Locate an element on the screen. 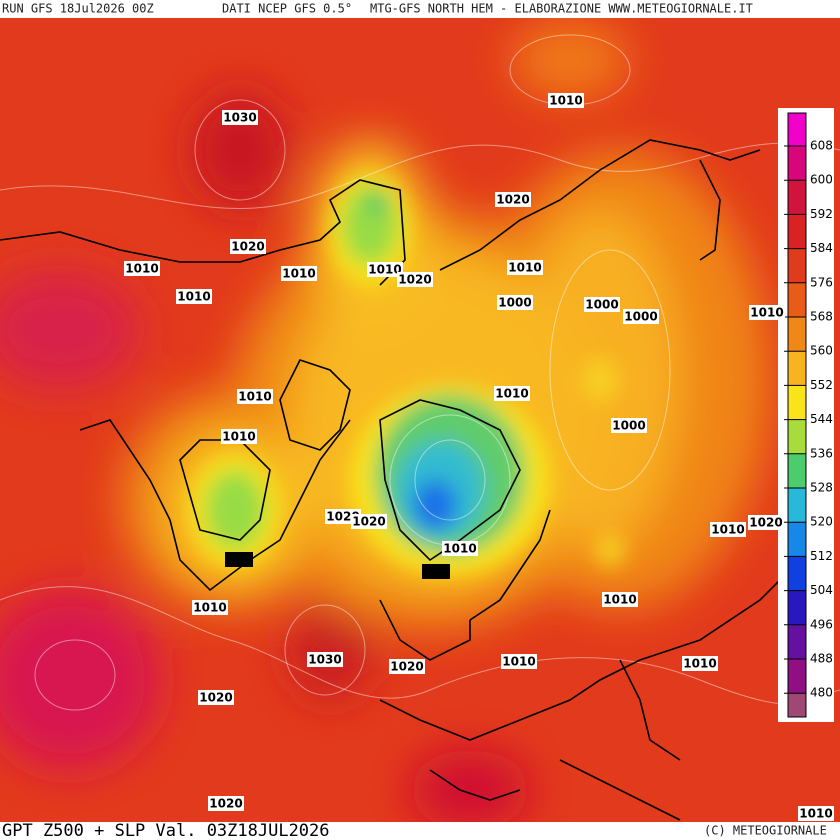  legend-label: 568 is located at coordinates (821, 317).